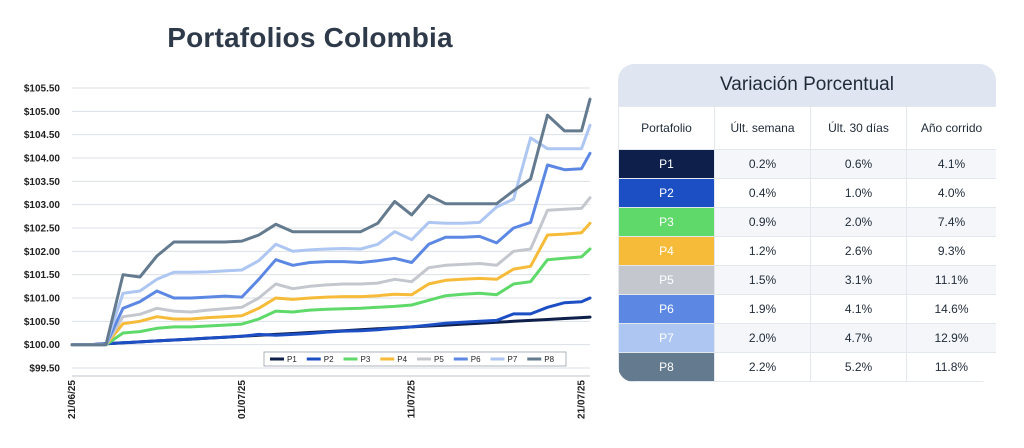 This screenshot has height=448, width=1024. What do you see at coordinates (513, 359) in the screenshot?
I see `legend-label: P7` at bounding box center [513, 359].